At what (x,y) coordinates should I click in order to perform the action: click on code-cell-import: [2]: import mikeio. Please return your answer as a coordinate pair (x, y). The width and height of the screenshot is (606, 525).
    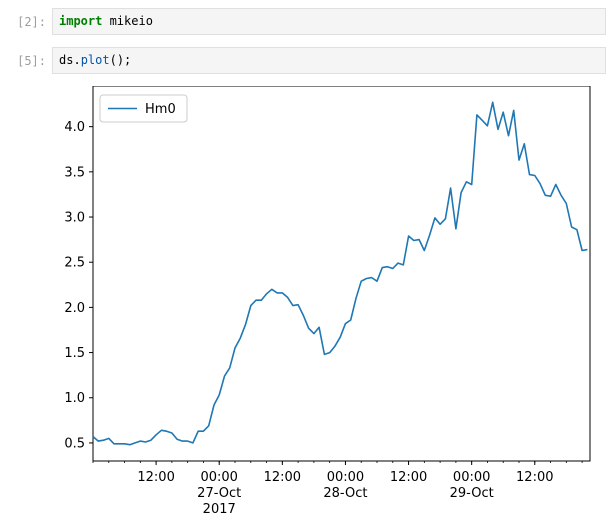
    Looking at the image, I should click on (303, 22).